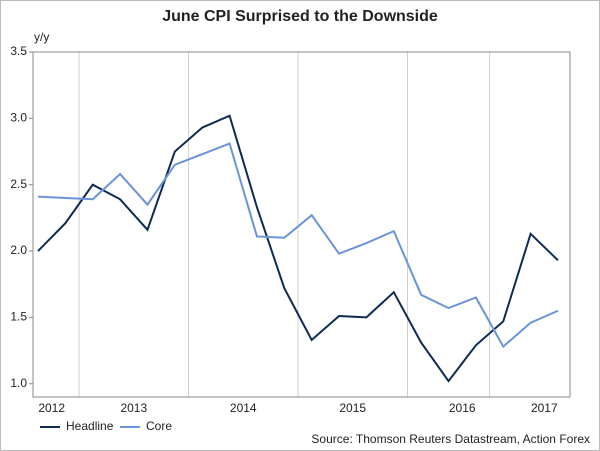 The height and width of the screenshot is (451, 600). Describe the element at coordinates (51, 408) in the screenshot. I see `x-tick-label: 2012` at that location.